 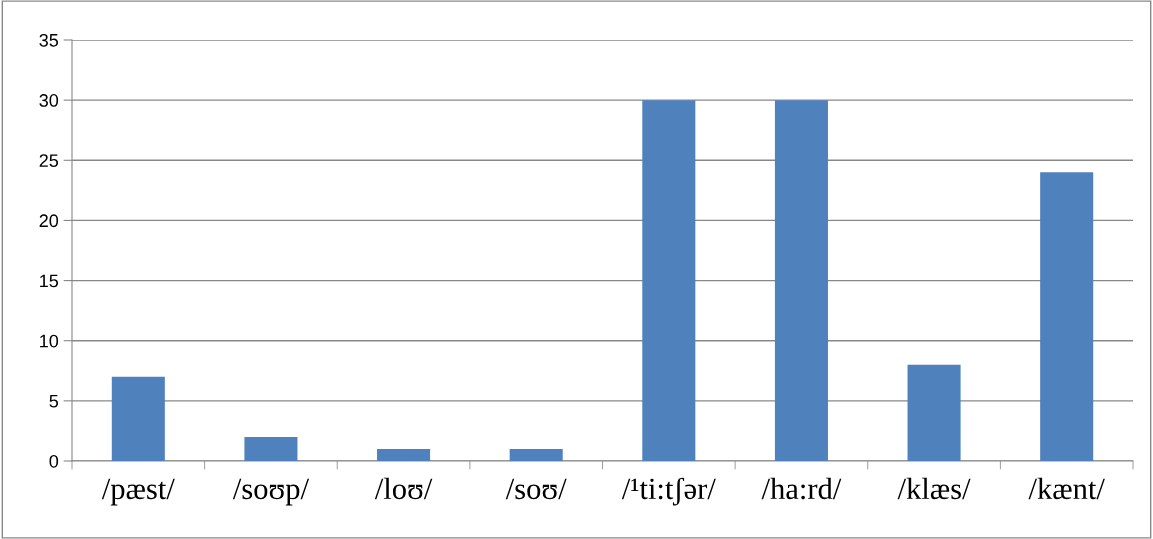 What do you see at coordinates (668, 491) in the screenshot?
I see `x-tick-label: /¹ti:tʃər/` at bounding box center [668, 491].